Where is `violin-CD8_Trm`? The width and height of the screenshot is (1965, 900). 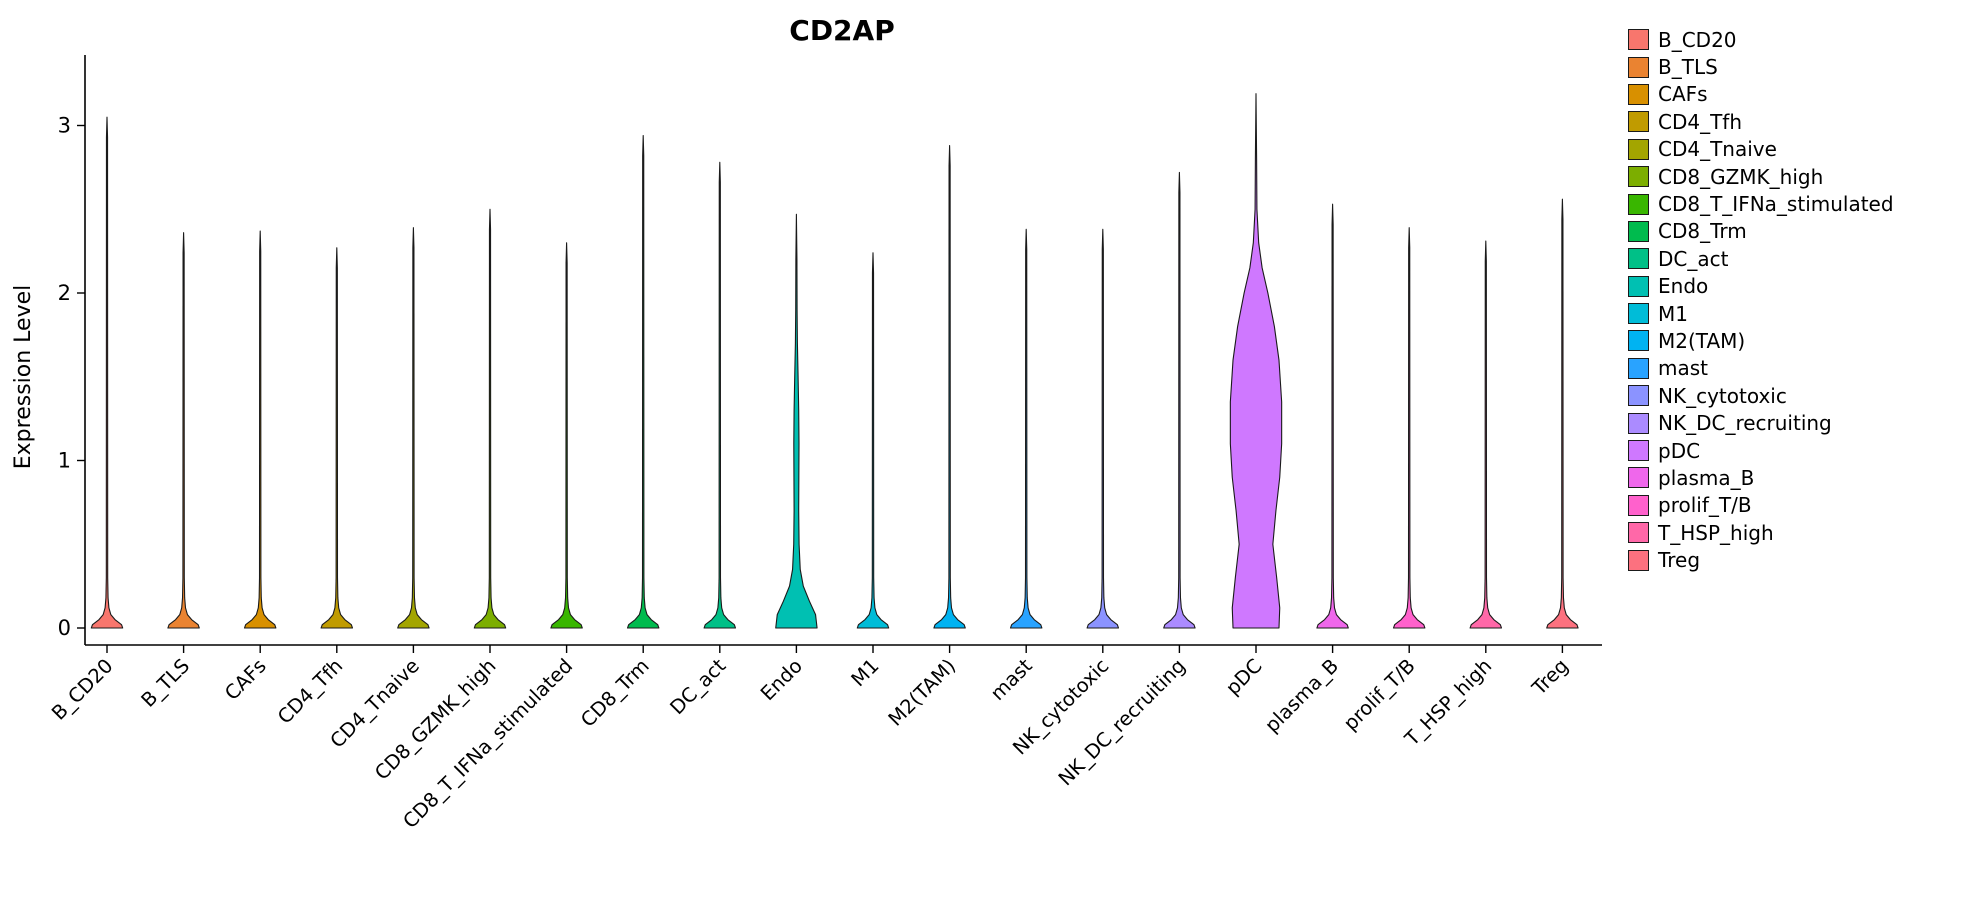 violin-CD8_Trm is located at coordinates (643, 382).